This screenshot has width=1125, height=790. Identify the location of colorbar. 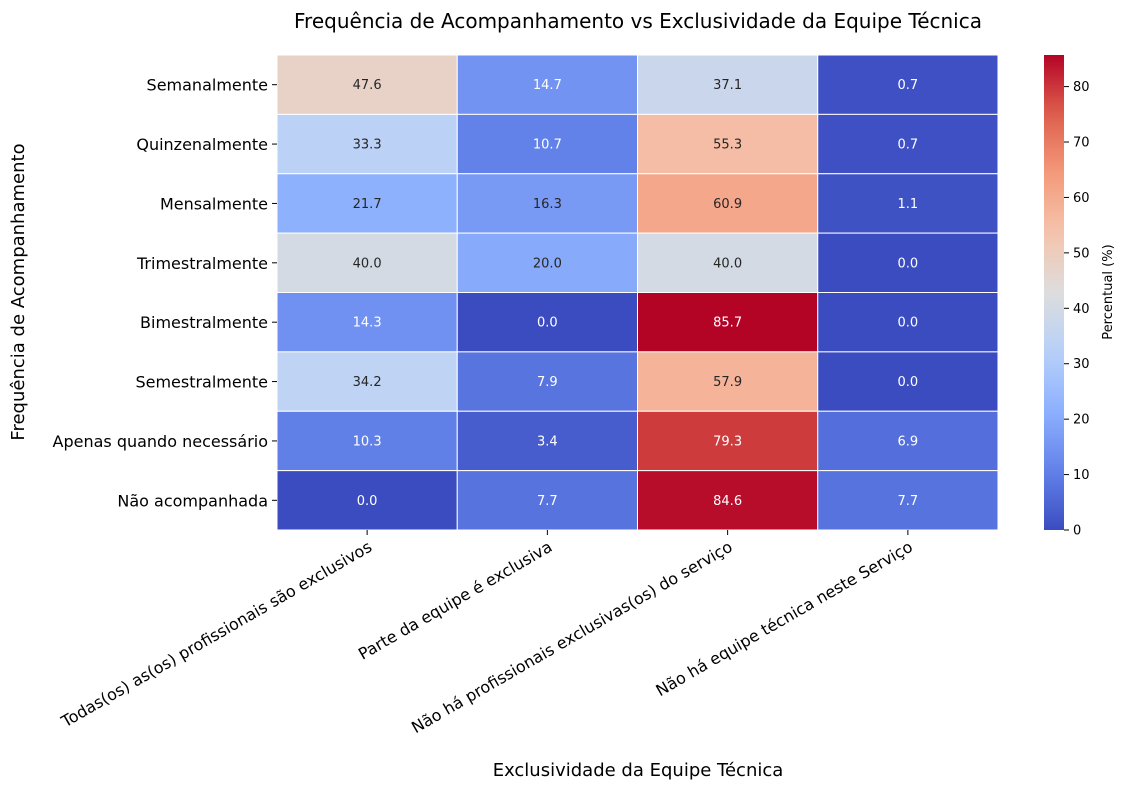
(1054, 292).